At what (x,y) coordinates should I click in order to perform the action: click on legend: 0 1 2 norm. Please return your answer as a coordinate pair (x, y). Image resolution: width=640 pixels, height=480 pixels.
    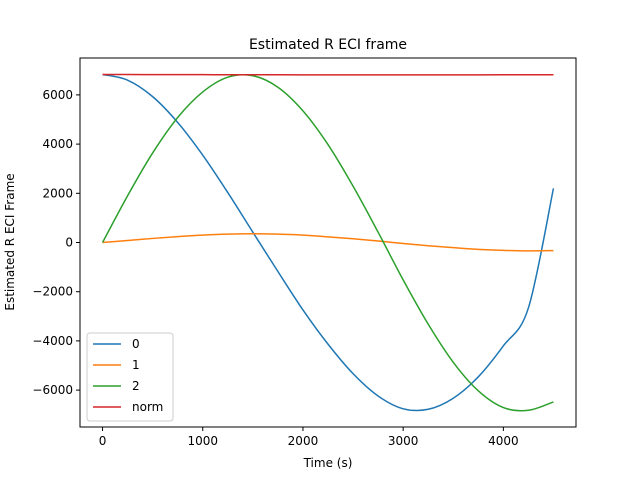
    Looking at the image, I should click on (130, 377).